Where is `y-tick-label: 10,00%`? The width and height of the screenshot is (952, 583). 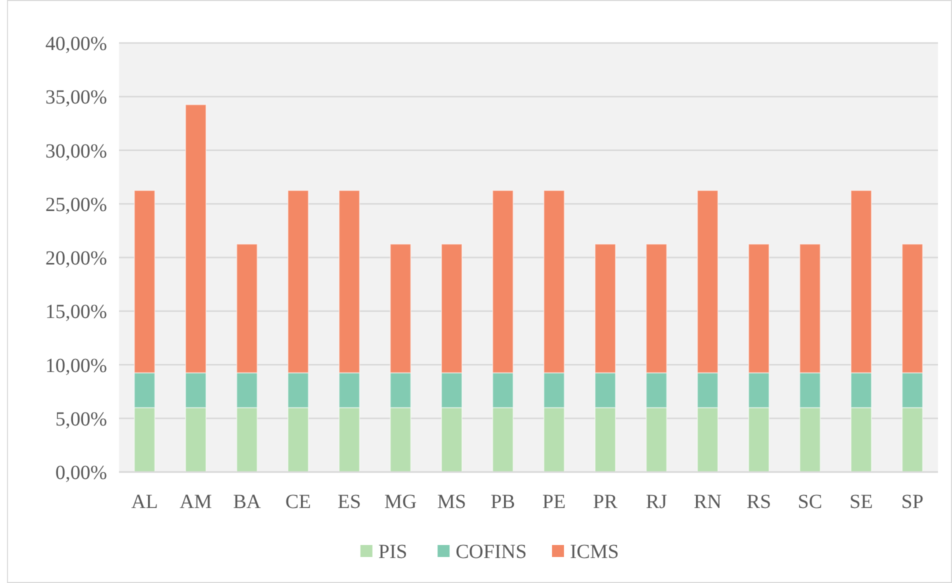 y-tick-label: 10,00% is located at coordinates (76, 365).